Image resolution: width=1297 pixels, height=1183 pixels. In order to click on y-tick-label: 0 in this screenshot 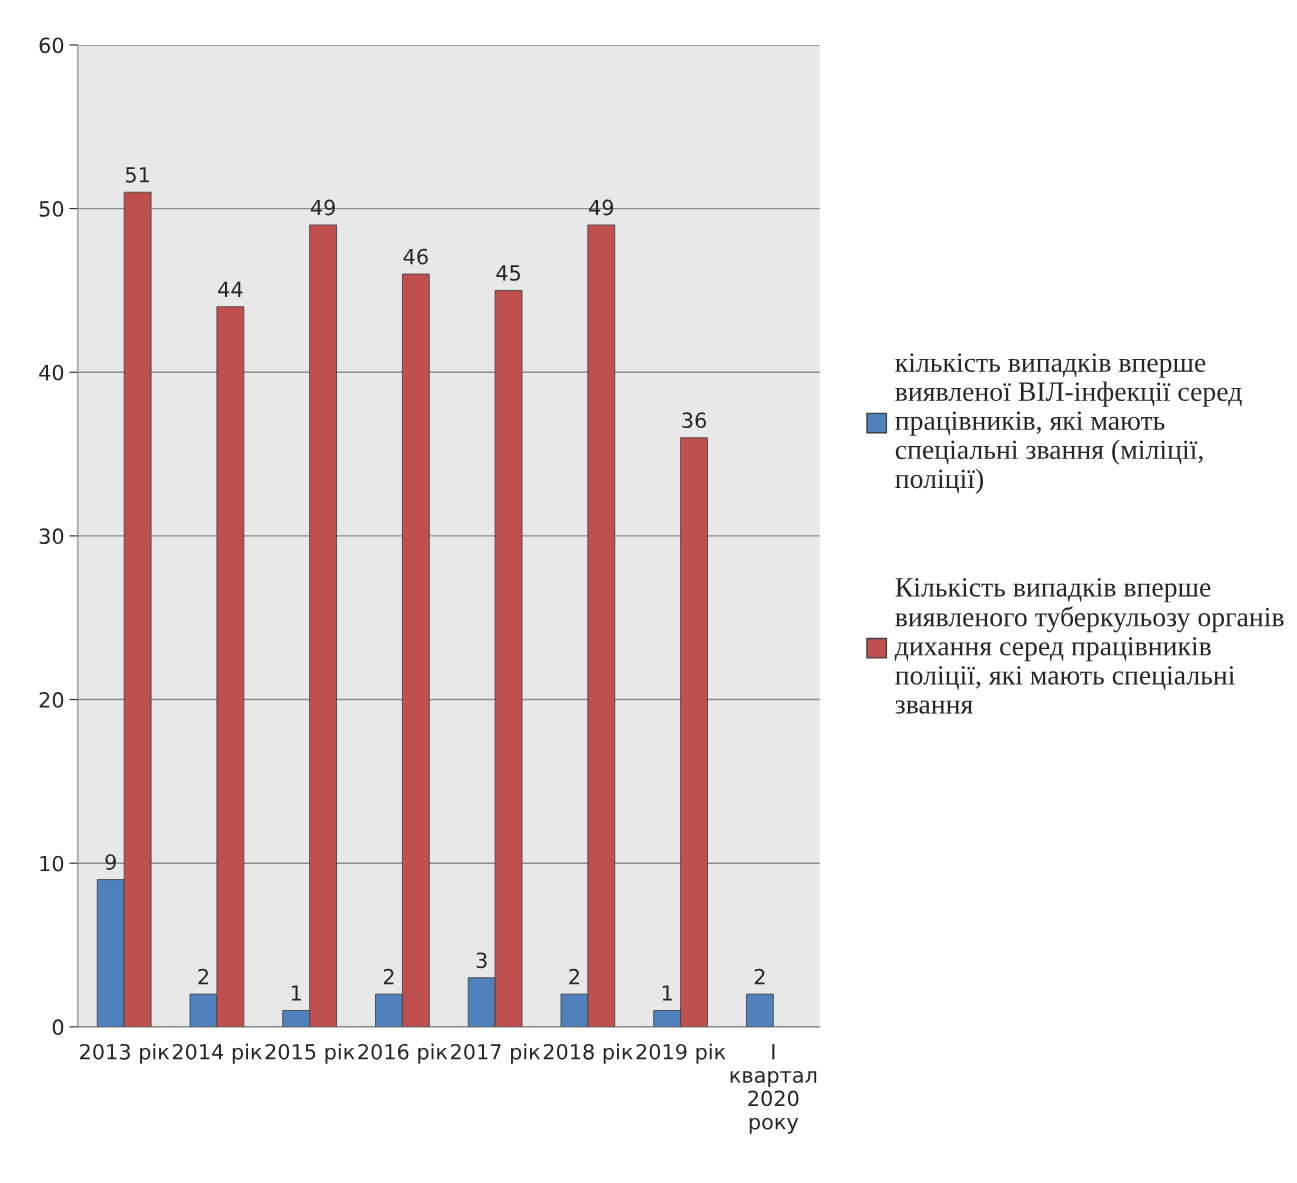, I will do `click(58, 1027)`.